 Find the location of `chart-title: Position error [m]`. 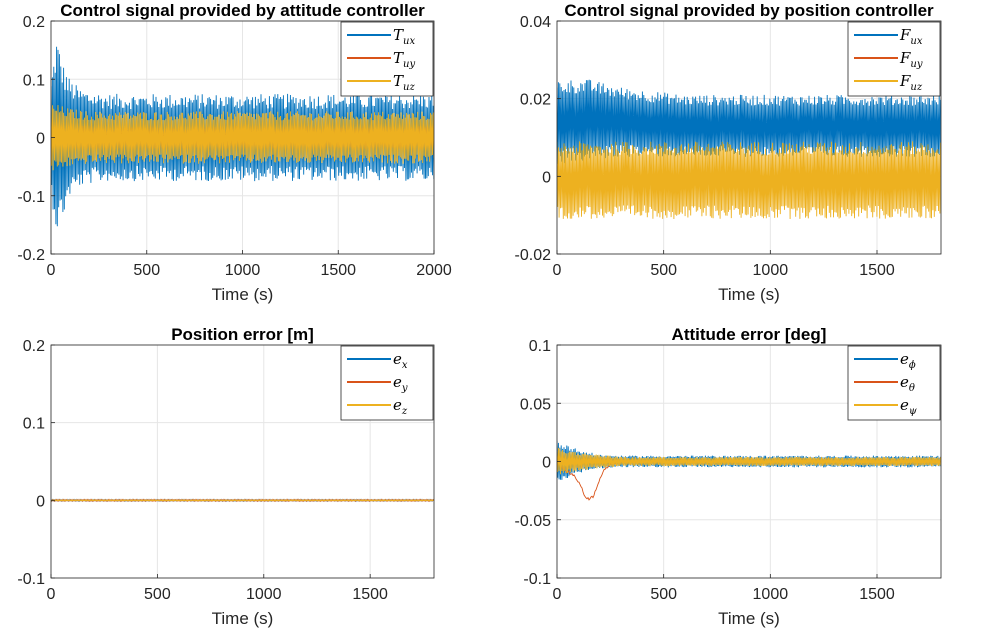

chart-title: Position error [m] is located at coordinates (242, 334).